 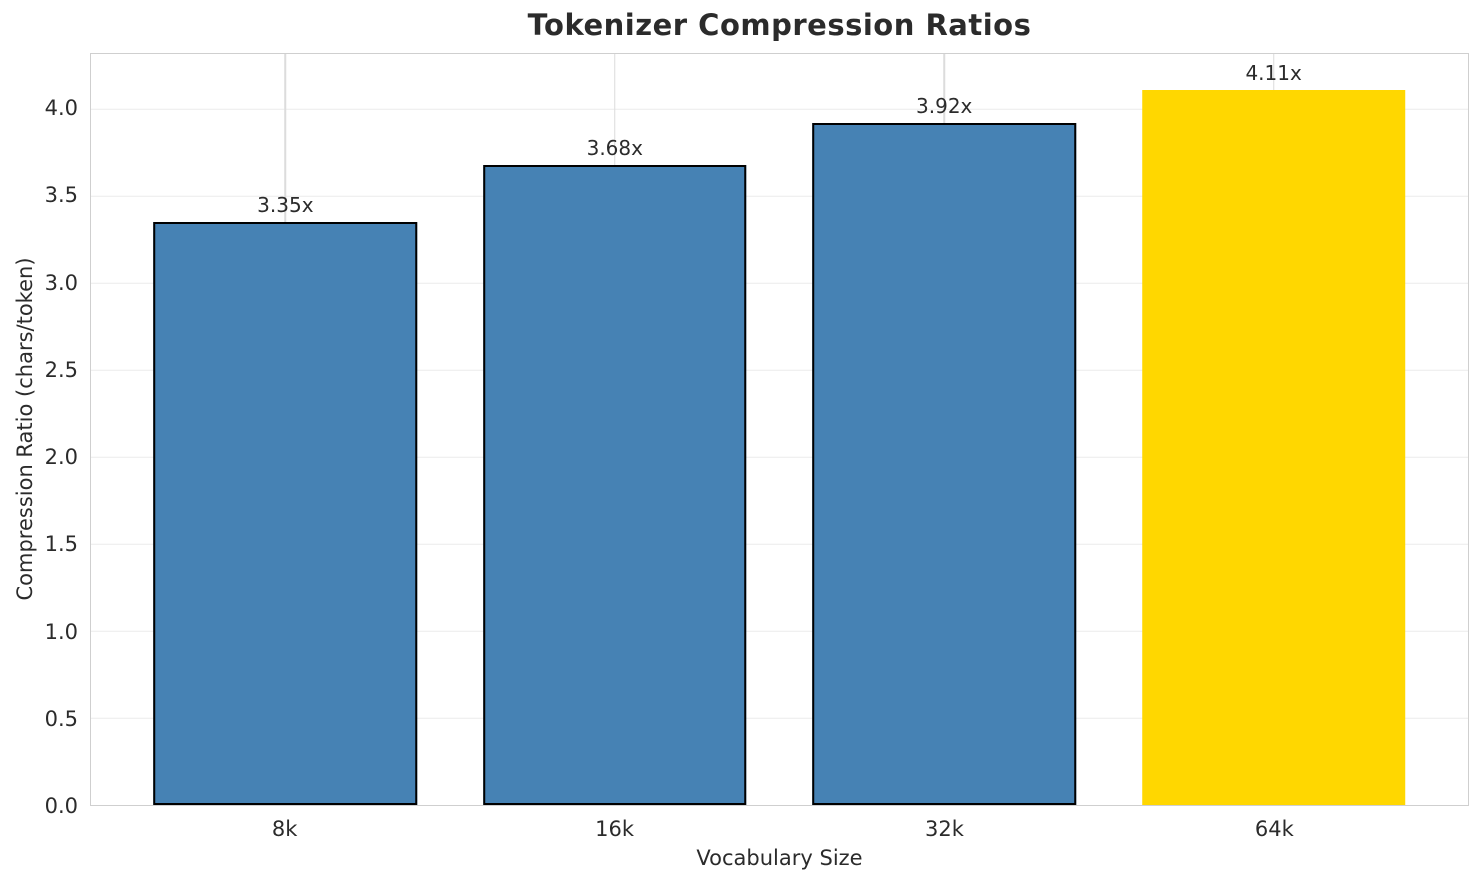 What do you see at coordinates (61, 195) in the screenshot?
I see `y-tick-label: 3.5` at bounding box center [61, 195].